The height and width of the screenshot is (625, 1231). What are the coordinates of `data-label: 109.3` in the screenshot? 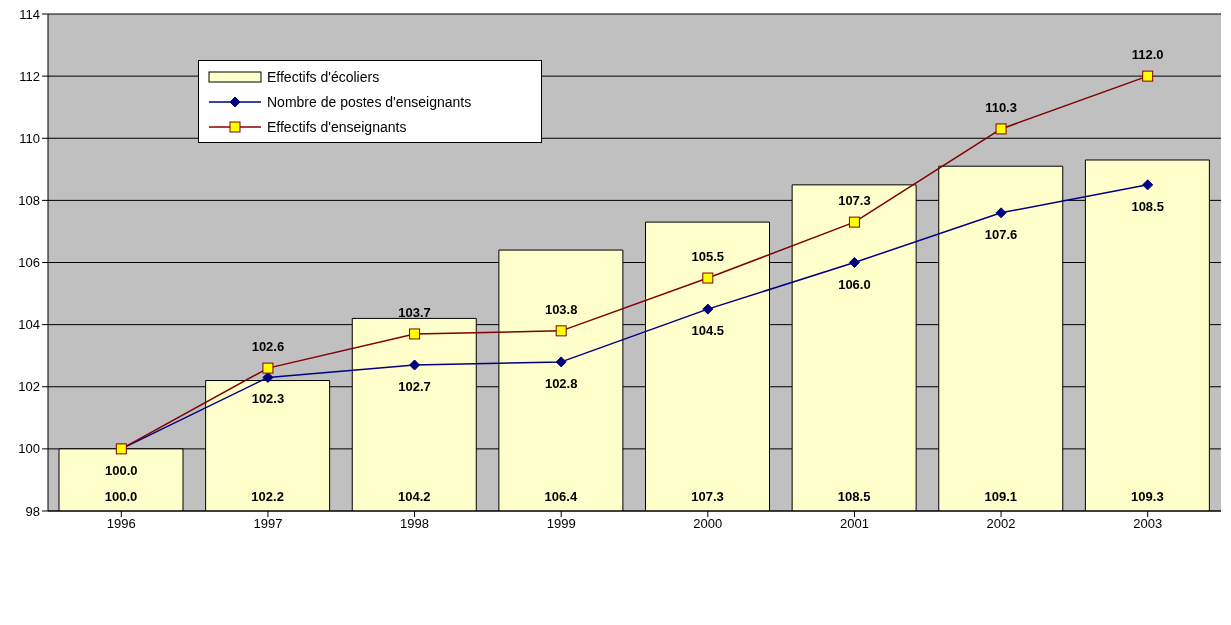 It's located at (1147, 496).